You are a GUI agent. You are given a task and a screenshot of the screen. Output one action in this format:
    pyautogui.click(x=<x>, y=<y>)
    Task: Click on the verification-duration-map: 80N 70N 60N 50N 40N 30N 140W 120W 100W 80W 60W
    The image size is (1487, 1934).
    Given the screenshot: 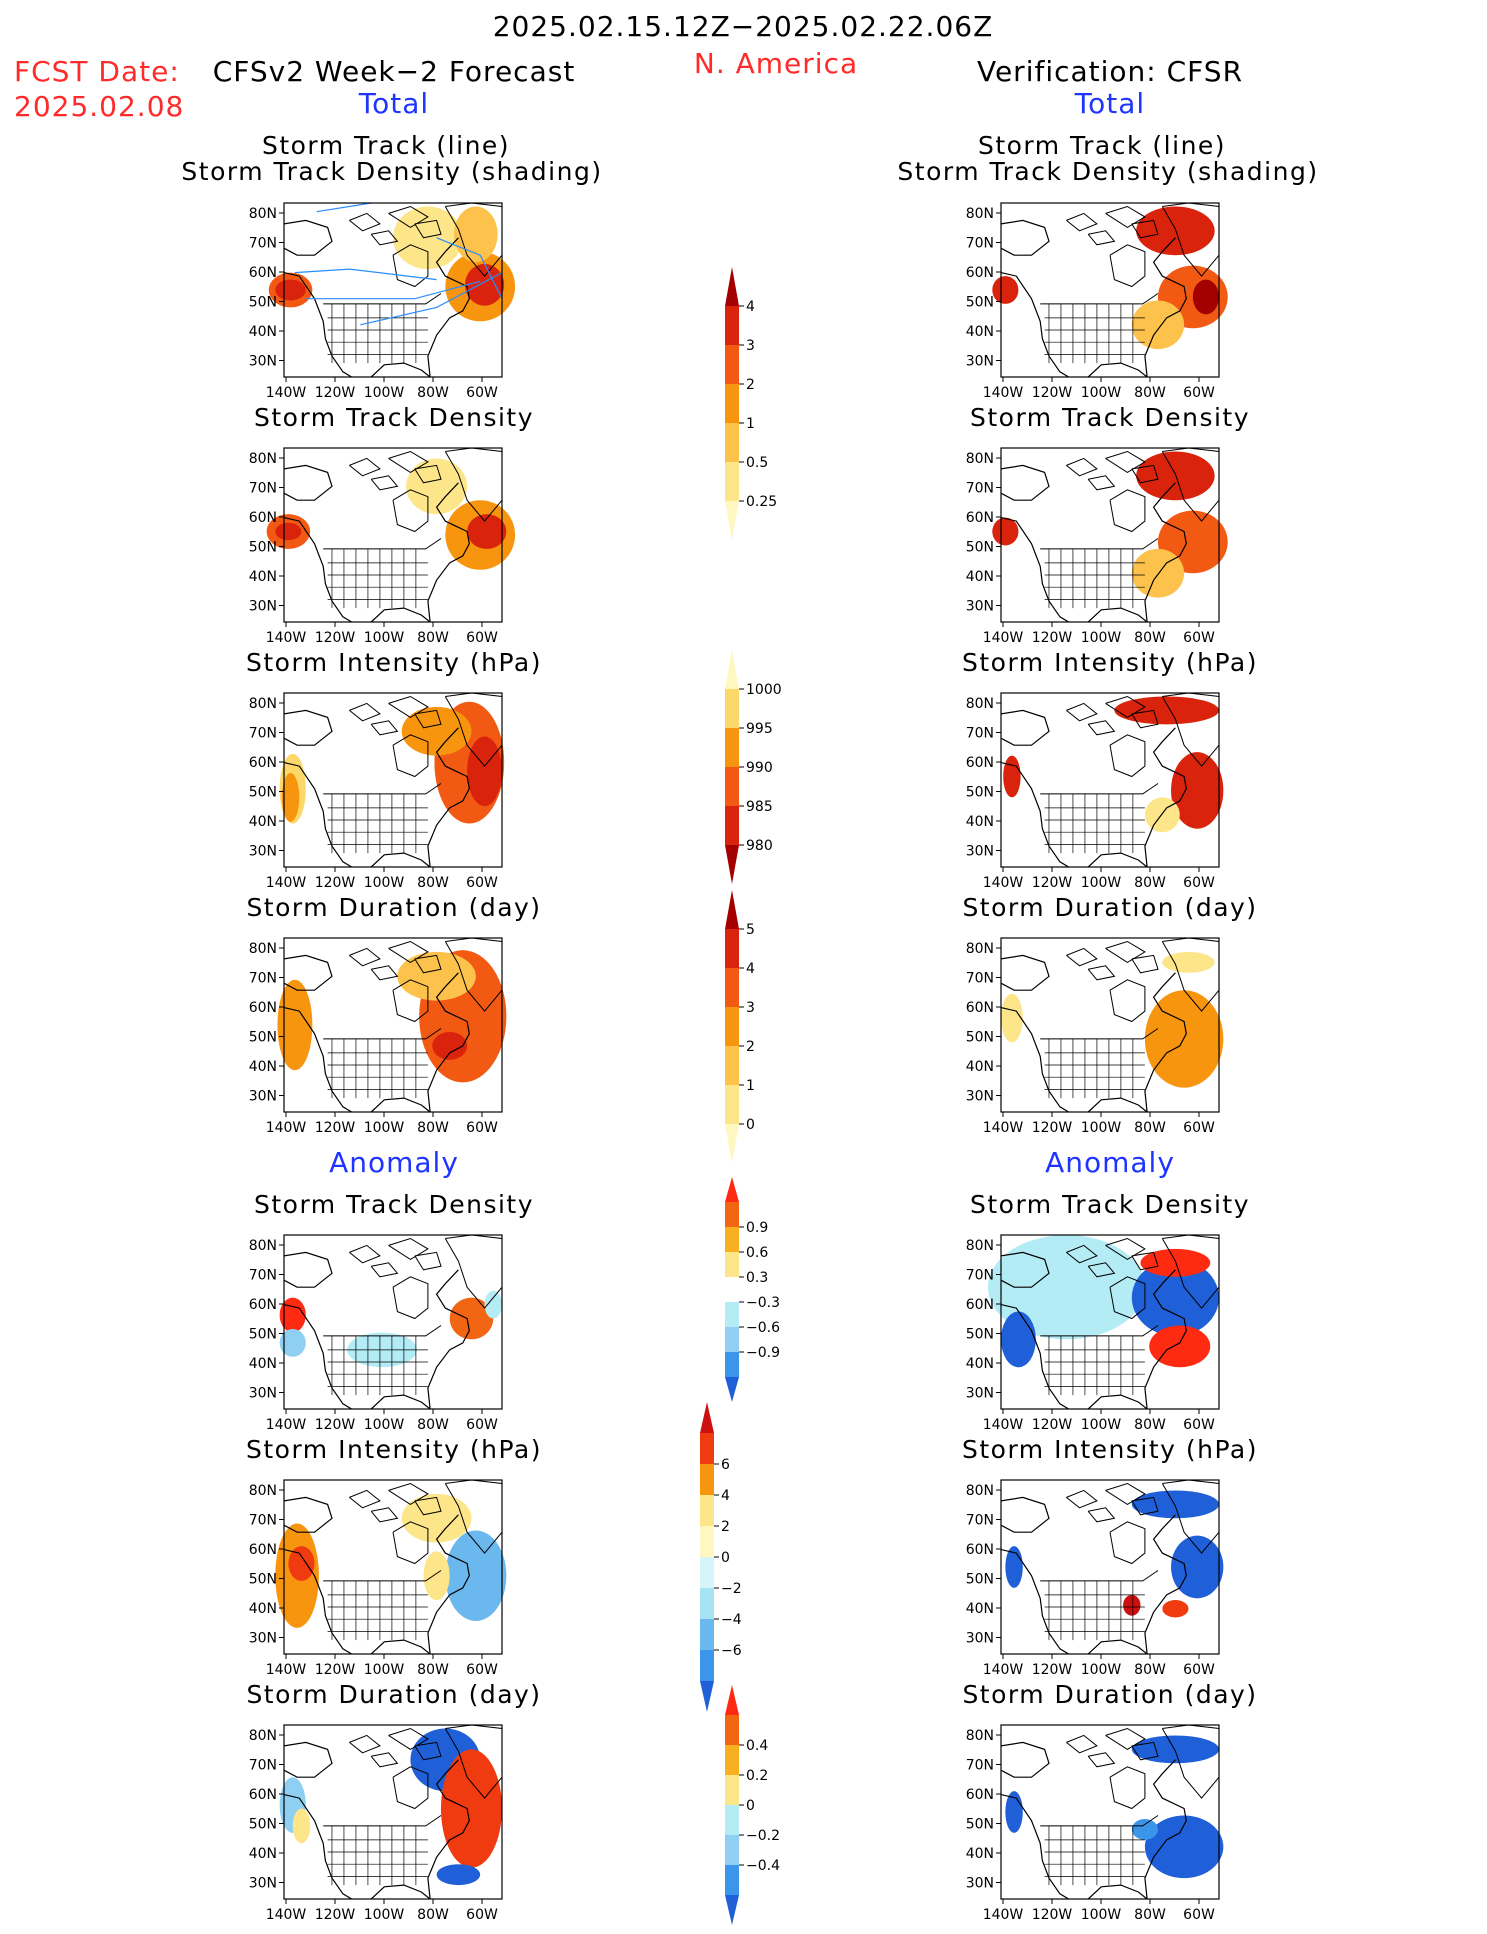 What is the action you would take?
    pyautogui.click(x=1092, y=1033)
    